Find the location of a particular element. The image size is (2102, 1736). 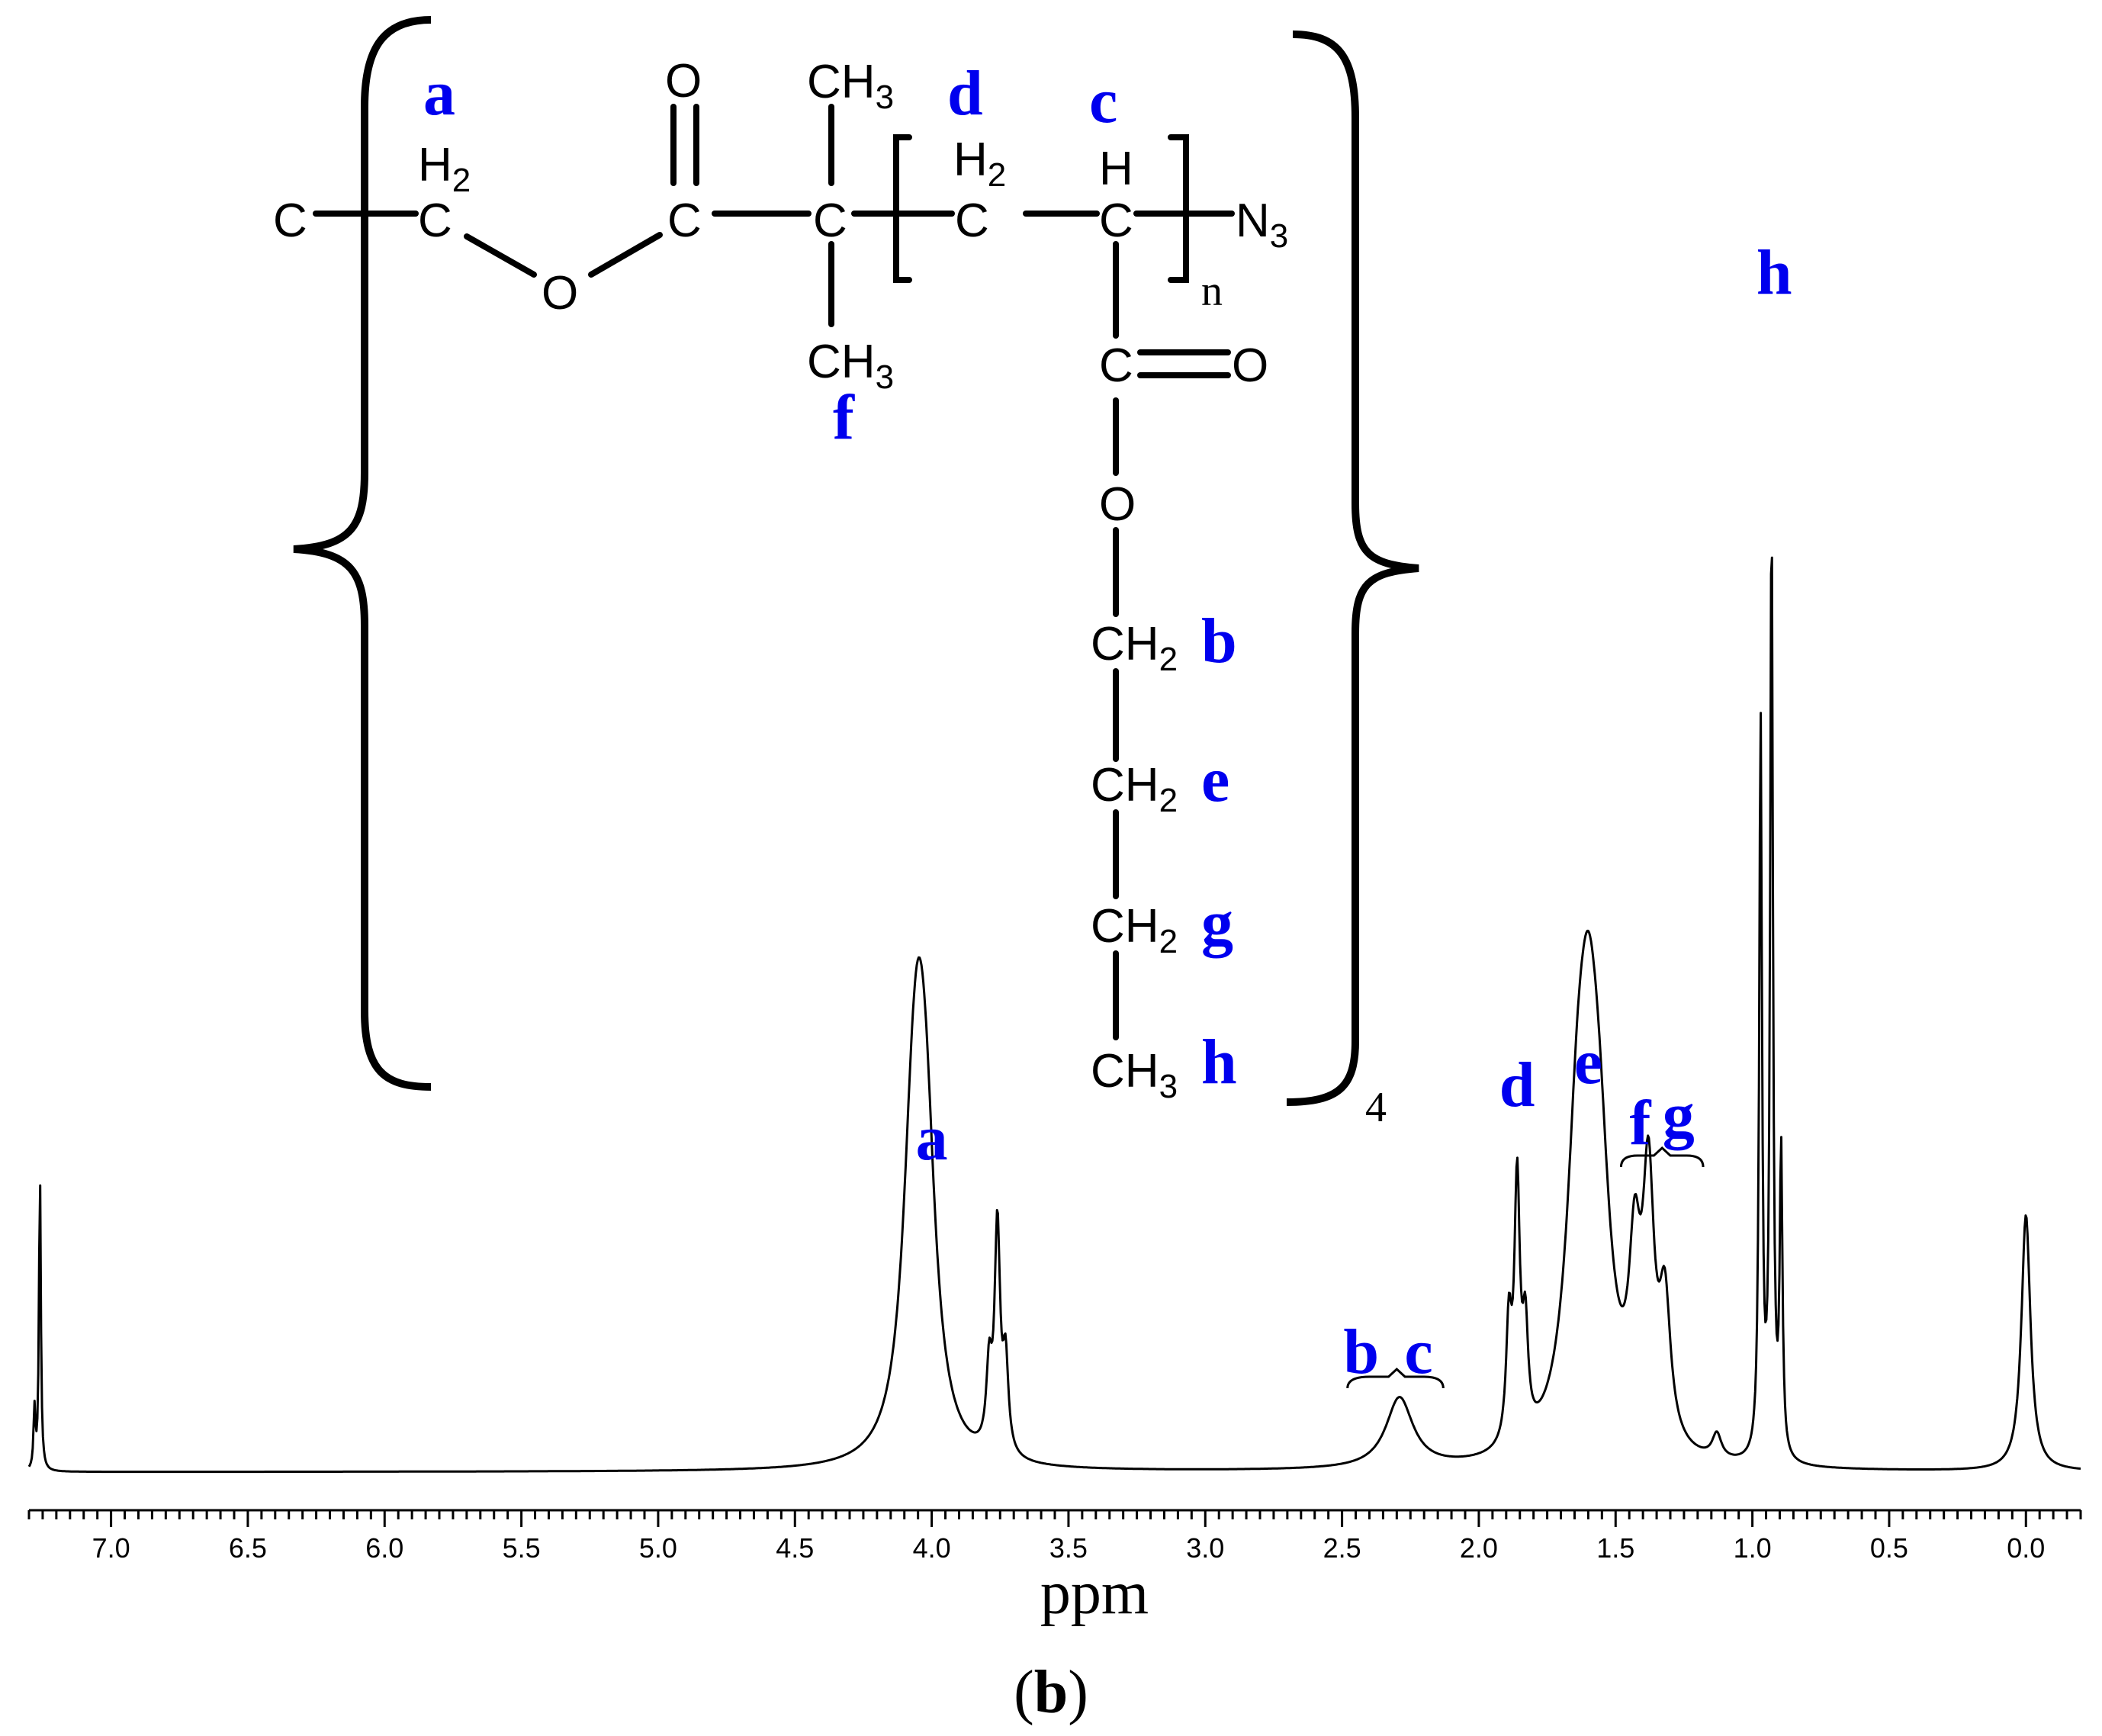

x-tick-label: 1.0 is located at coordinates (1753, 1548).